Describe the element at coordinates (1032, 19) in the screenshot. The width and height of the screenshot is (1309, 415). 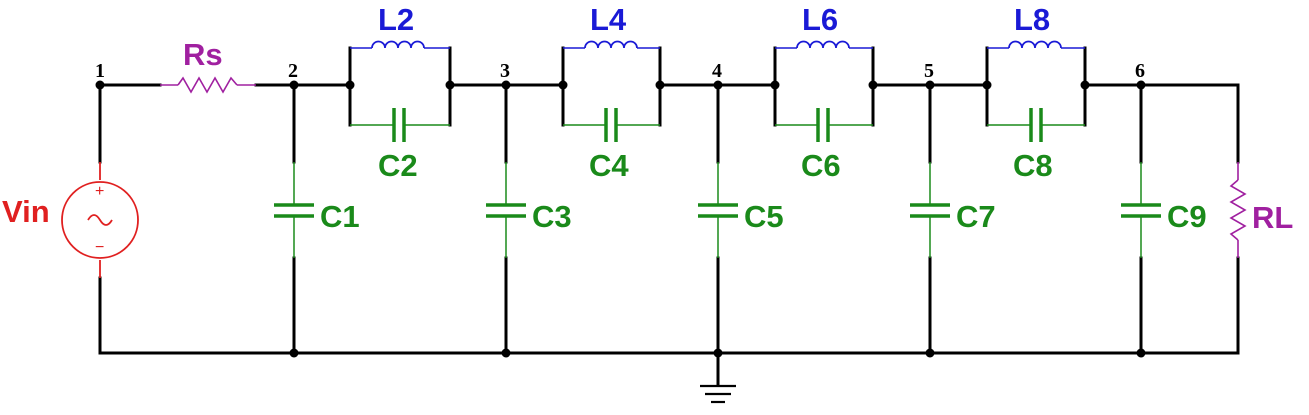
I see `label-l8: L8` at that location.